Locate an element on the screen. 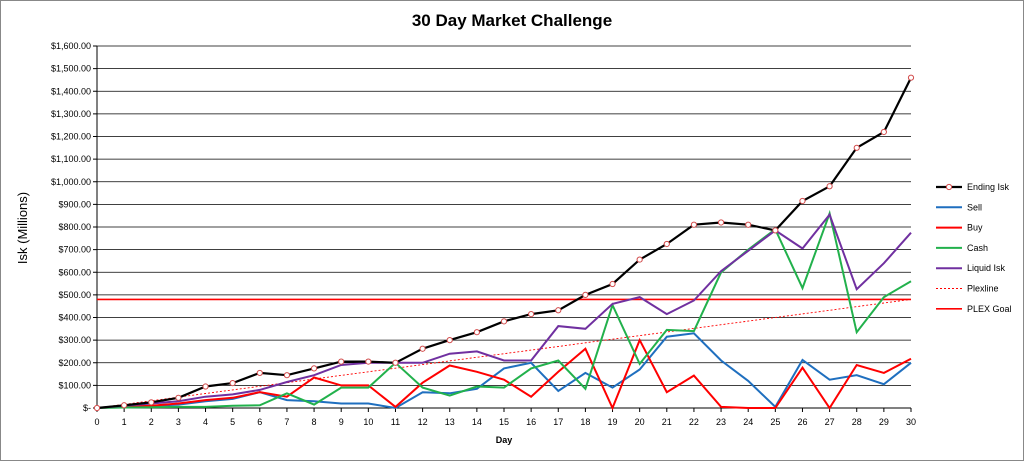  y-tick-label: $- is located at coordinates (87, 408).